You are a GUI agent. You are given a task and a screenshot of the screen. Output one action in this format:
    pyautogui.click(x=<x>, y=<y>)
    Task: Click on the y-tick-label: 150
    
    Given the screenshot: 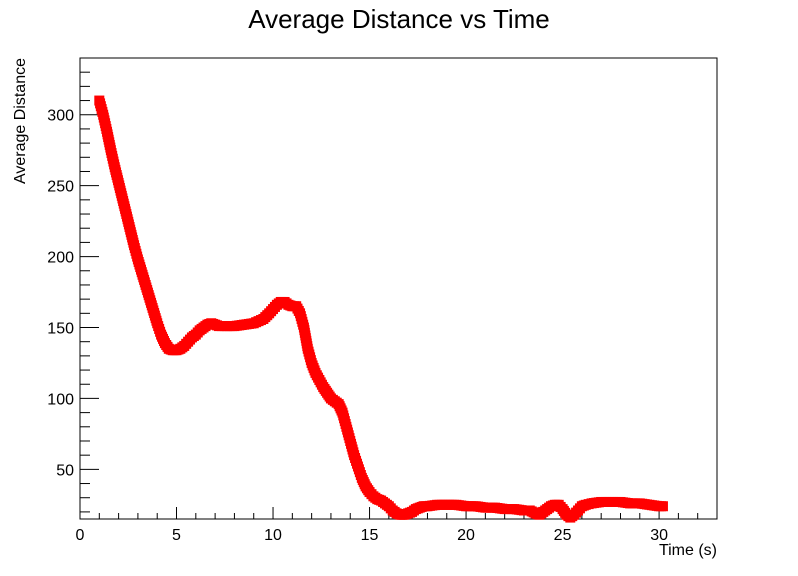 What is the action you would take?
    pyautogui.click(x=60, y=329)
    